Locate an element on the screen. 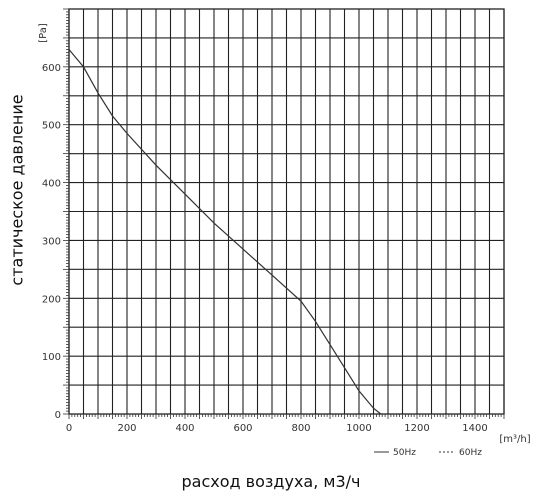 The image size is (542, 495). x-tick-label: 1000 is located at coordinates (358, 428).